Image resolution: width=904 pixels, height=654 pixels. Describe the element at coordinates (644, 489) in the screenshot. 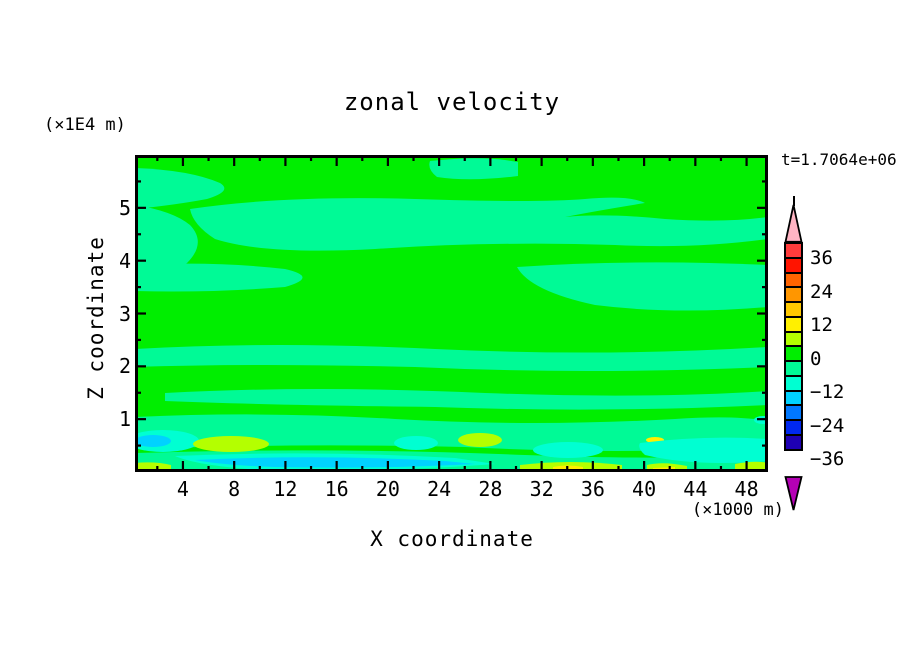

I see `x-tick-label: 40` at that location.